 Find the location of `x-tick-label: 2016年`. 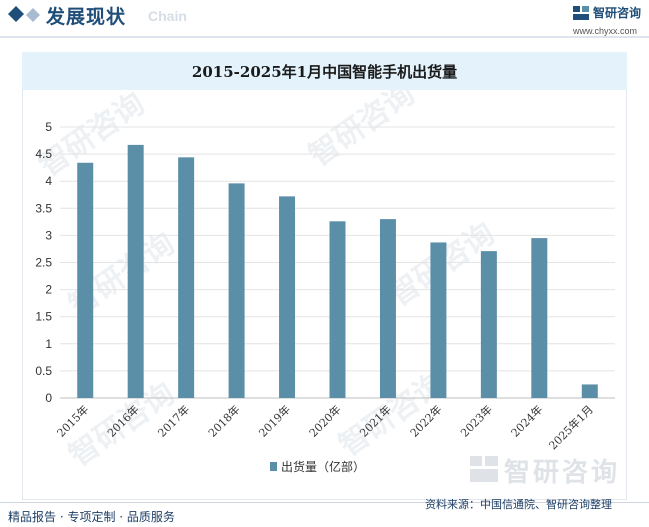

x-tick-label: 2016年 is located at coordinates (122, 420).